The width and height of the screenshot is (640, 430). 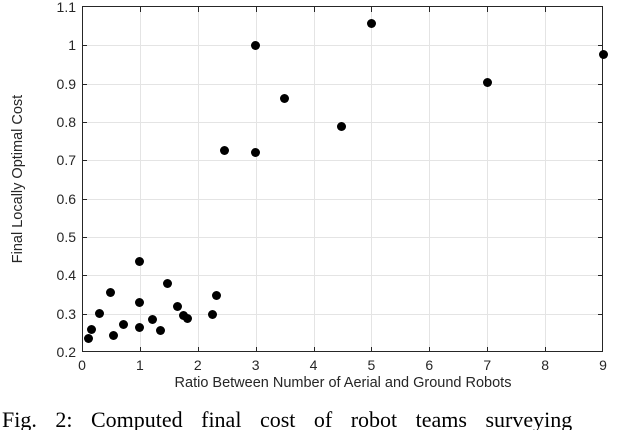 What do you see at coordinates (313, 365) in the screenshot?
I see `x-tick-label: 4` at bounding box center [313, 365].